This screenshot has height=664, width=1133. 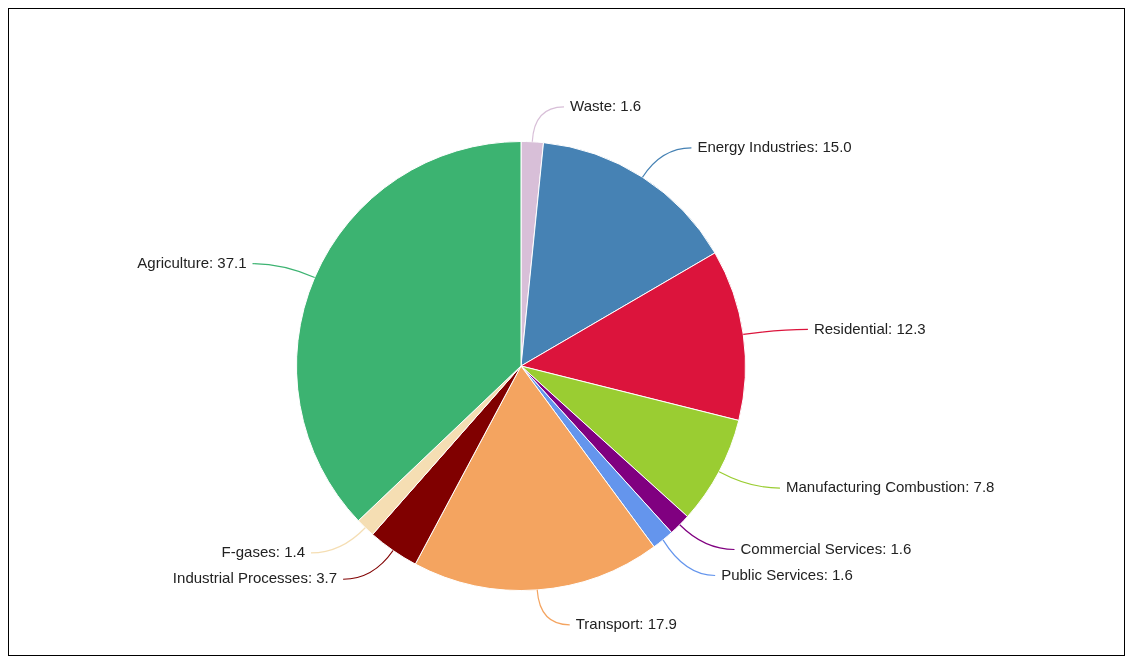 I want to click on slice-label: Agriculture: 37.1, so click(x=192, y=262).